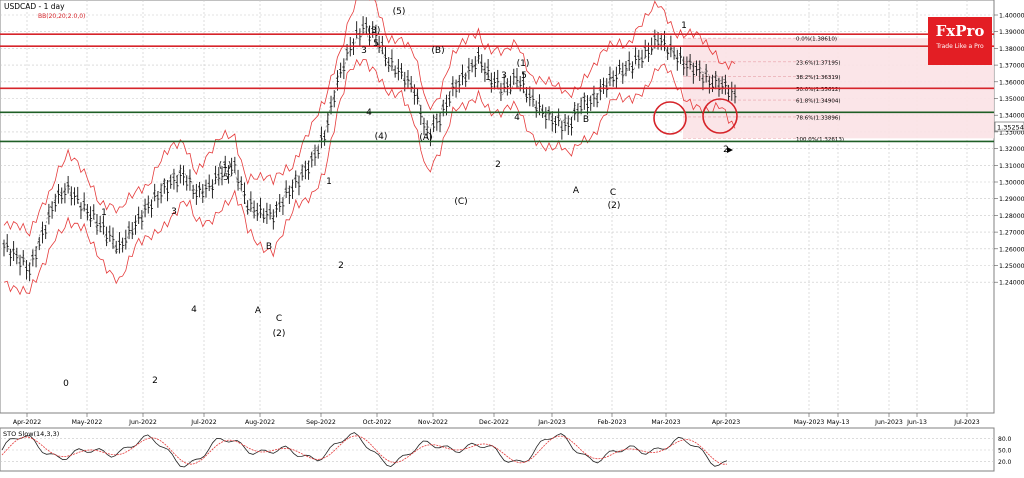 This screenshot has height=478, width=1024. Describe the element at coordinates (437, 51) in the screenshot. I see `wave-label: (B)` at that location.